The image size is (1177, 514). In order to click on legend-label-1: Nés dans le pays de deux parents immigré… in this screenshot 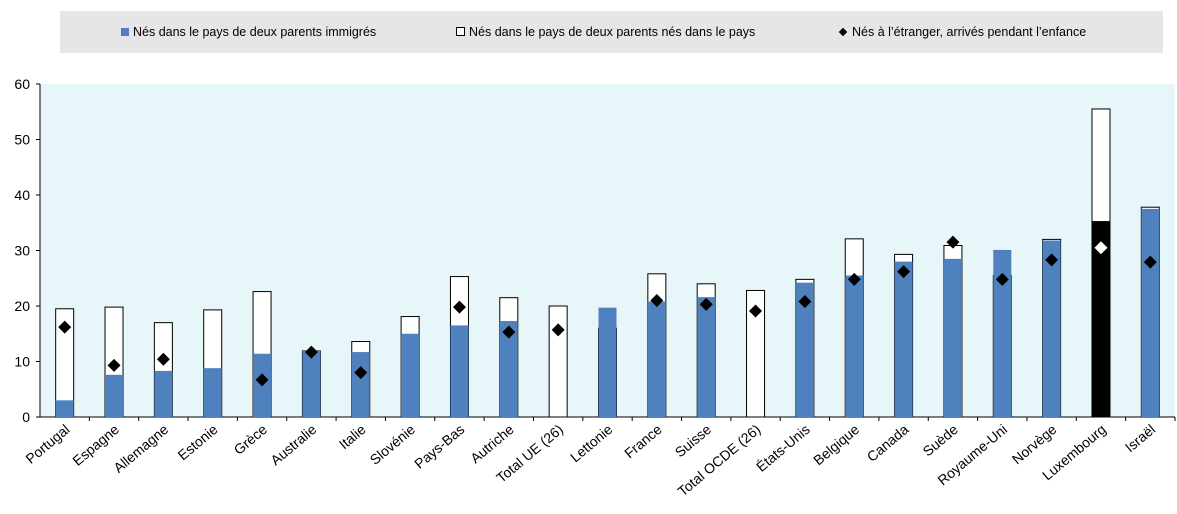, I will do `click(255, 32)`.